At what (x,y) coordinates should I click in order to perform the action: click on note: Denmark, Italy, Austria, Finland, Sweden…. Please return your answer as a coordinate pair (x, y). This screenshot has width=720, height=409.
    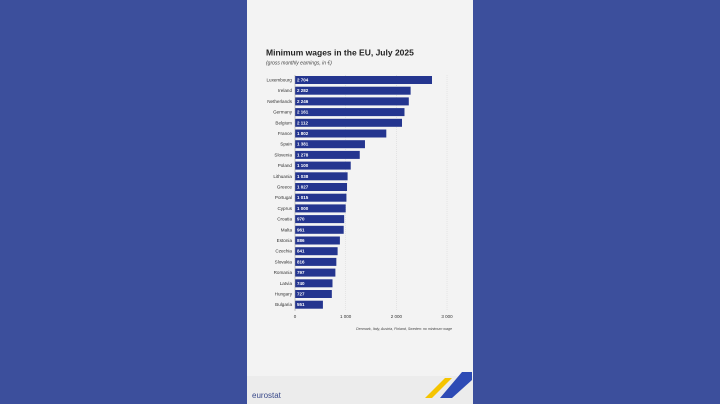
    Looking at the image, I should click on (404, 329).